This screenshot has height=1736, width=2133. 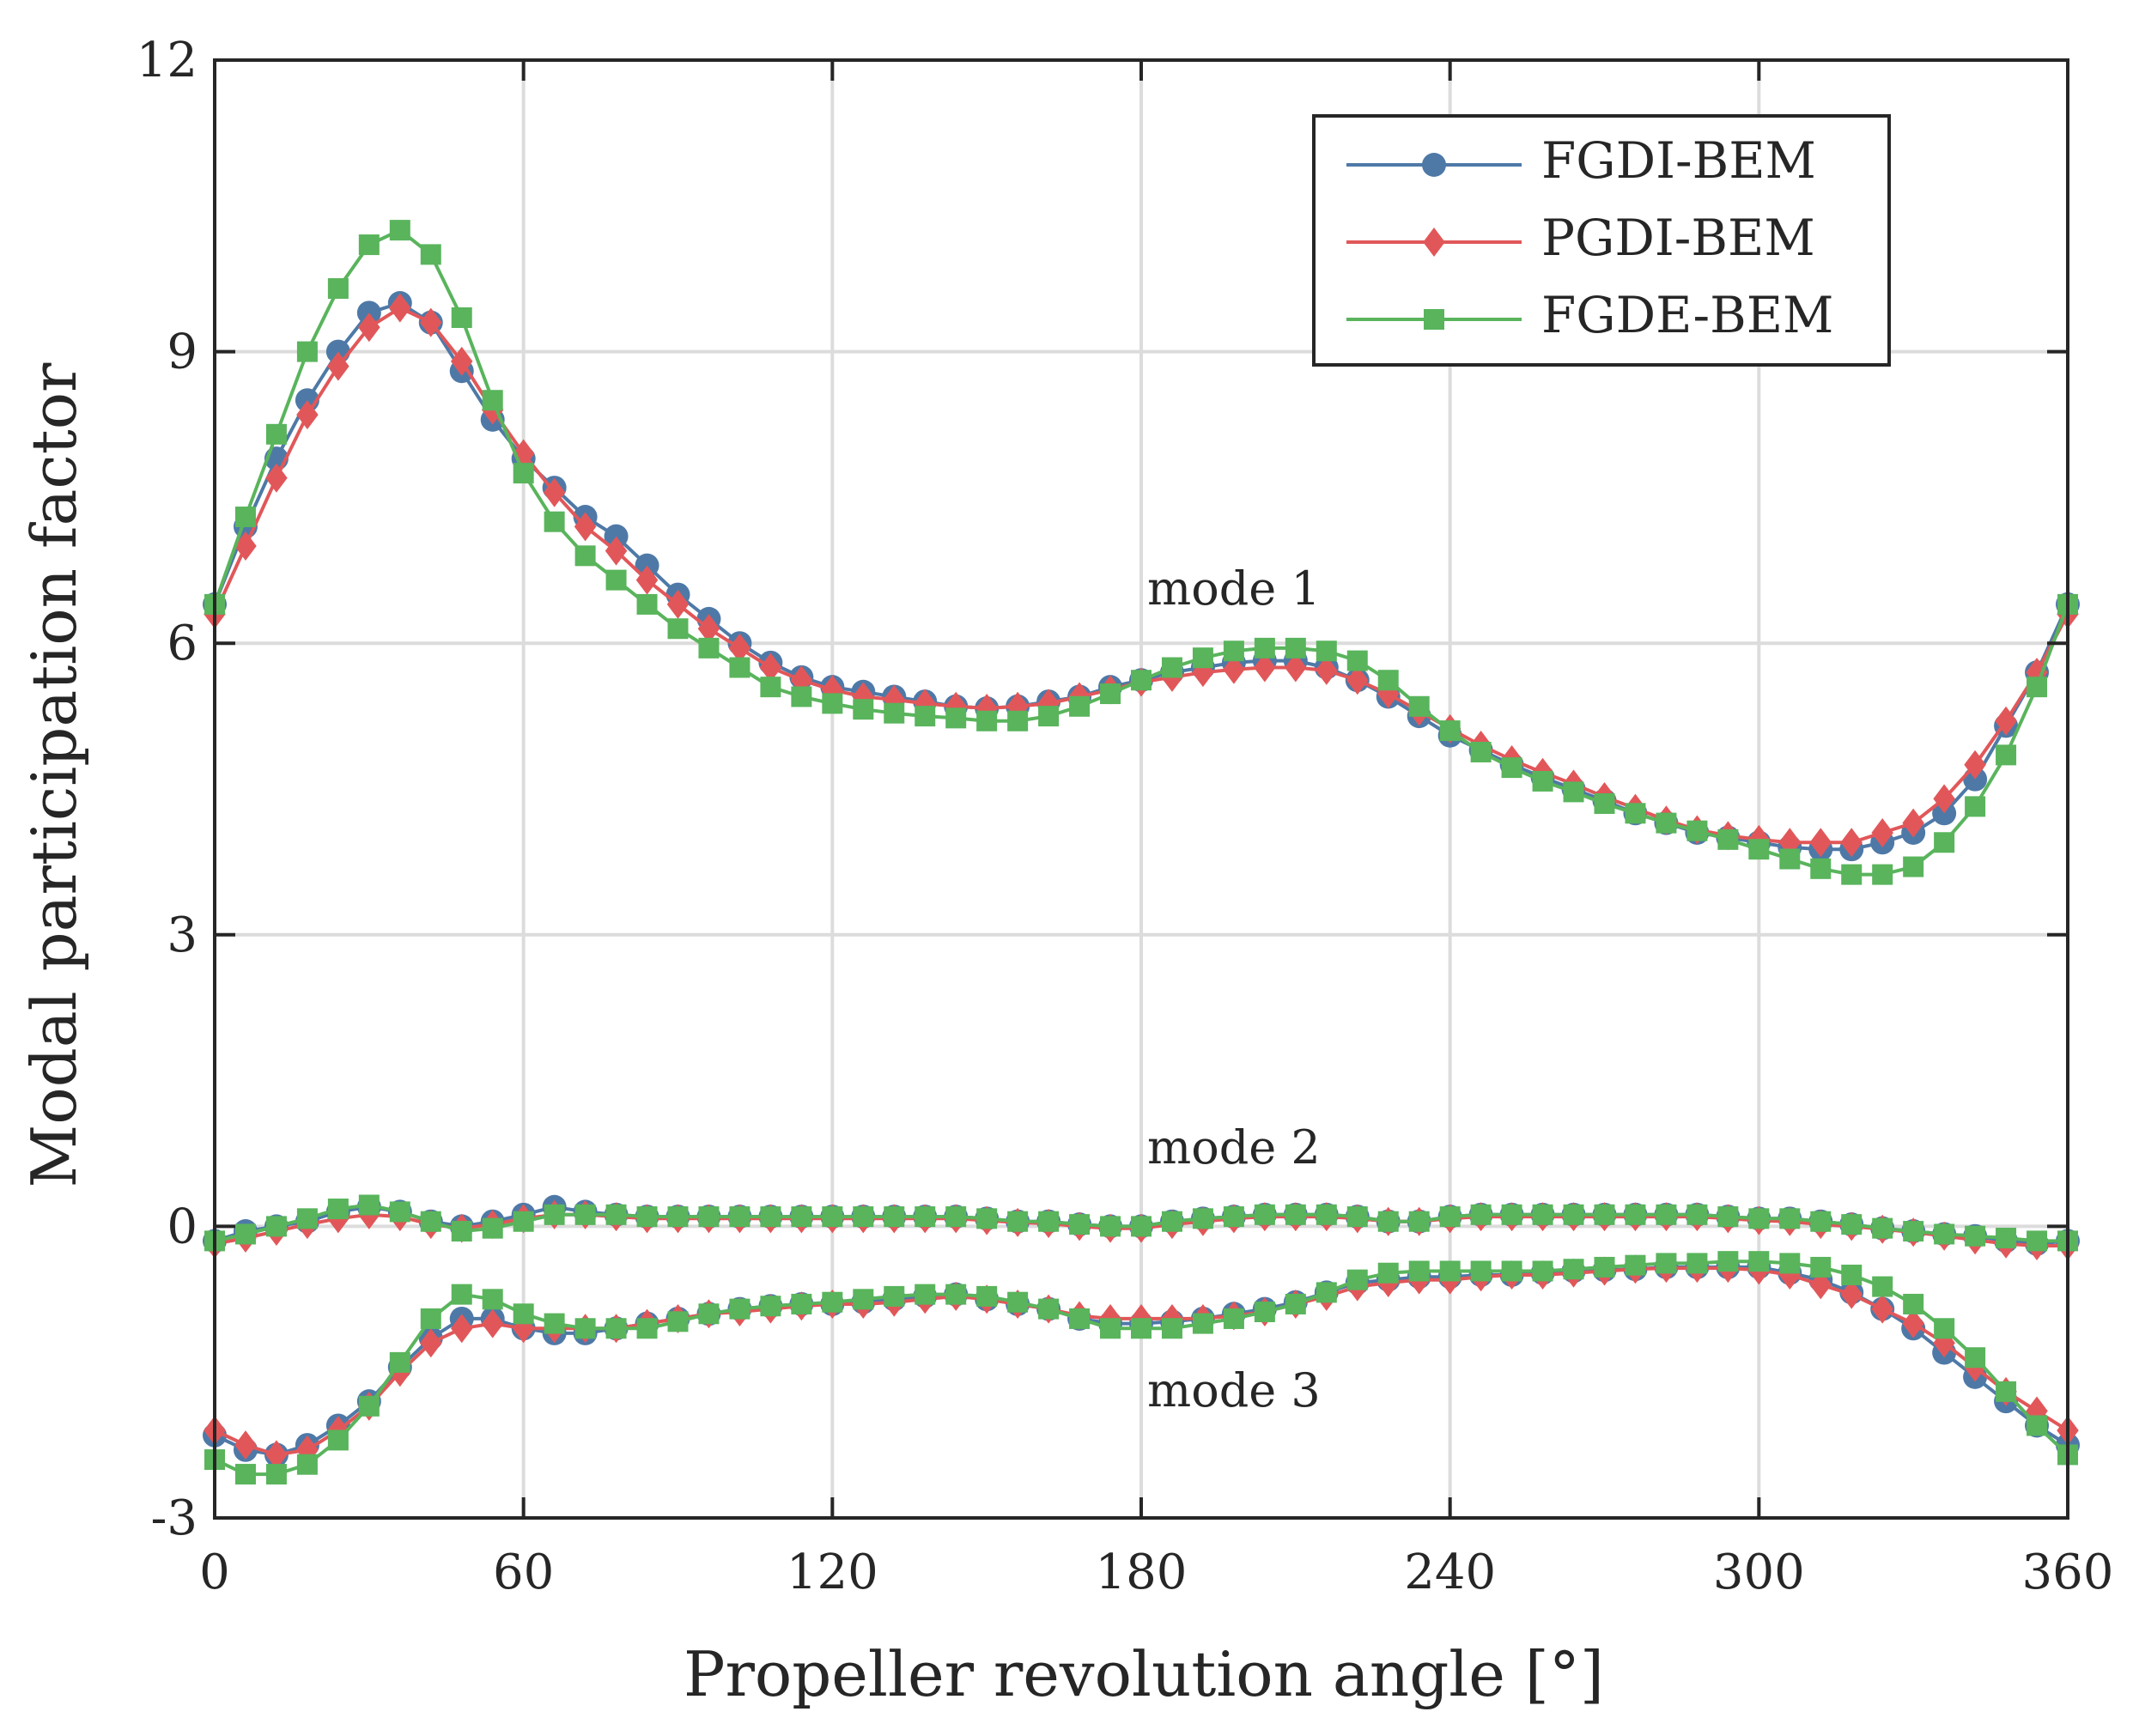 What do you see at coordinates (1234, 989) in the screenshot?
I see `annotations: mode 1 mode 2 mode 3` at bounding box center [1234, 989].